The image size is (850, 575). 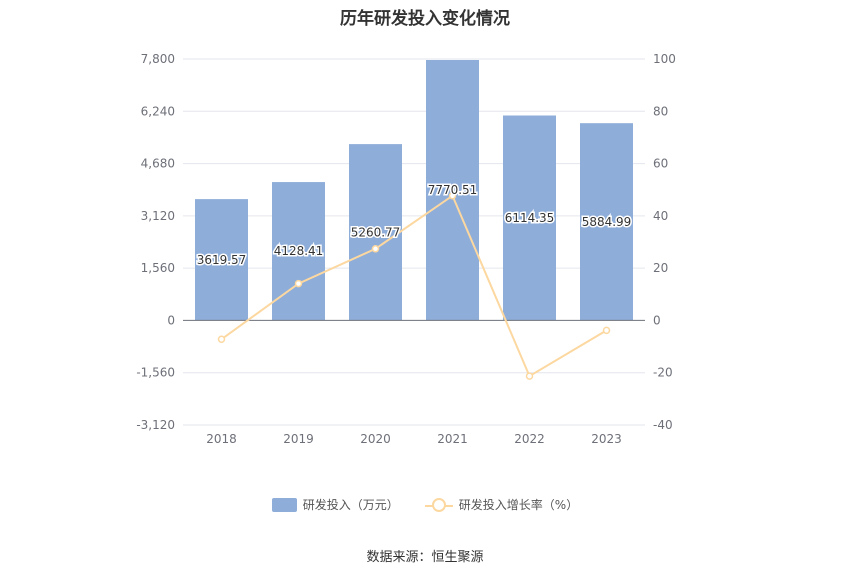 I want to click on y-right-tick-label: 0, so click(x=657, y=320).